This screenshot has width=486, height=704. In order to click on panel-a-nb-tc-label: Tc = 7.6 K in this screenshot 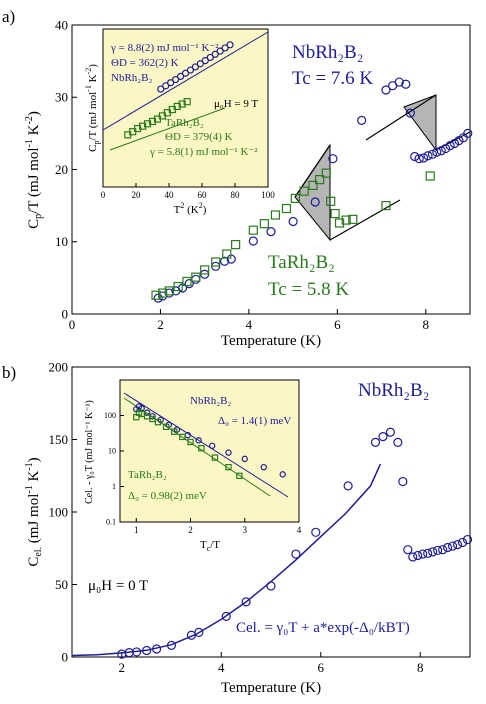, I will do `click(332, 78)`.